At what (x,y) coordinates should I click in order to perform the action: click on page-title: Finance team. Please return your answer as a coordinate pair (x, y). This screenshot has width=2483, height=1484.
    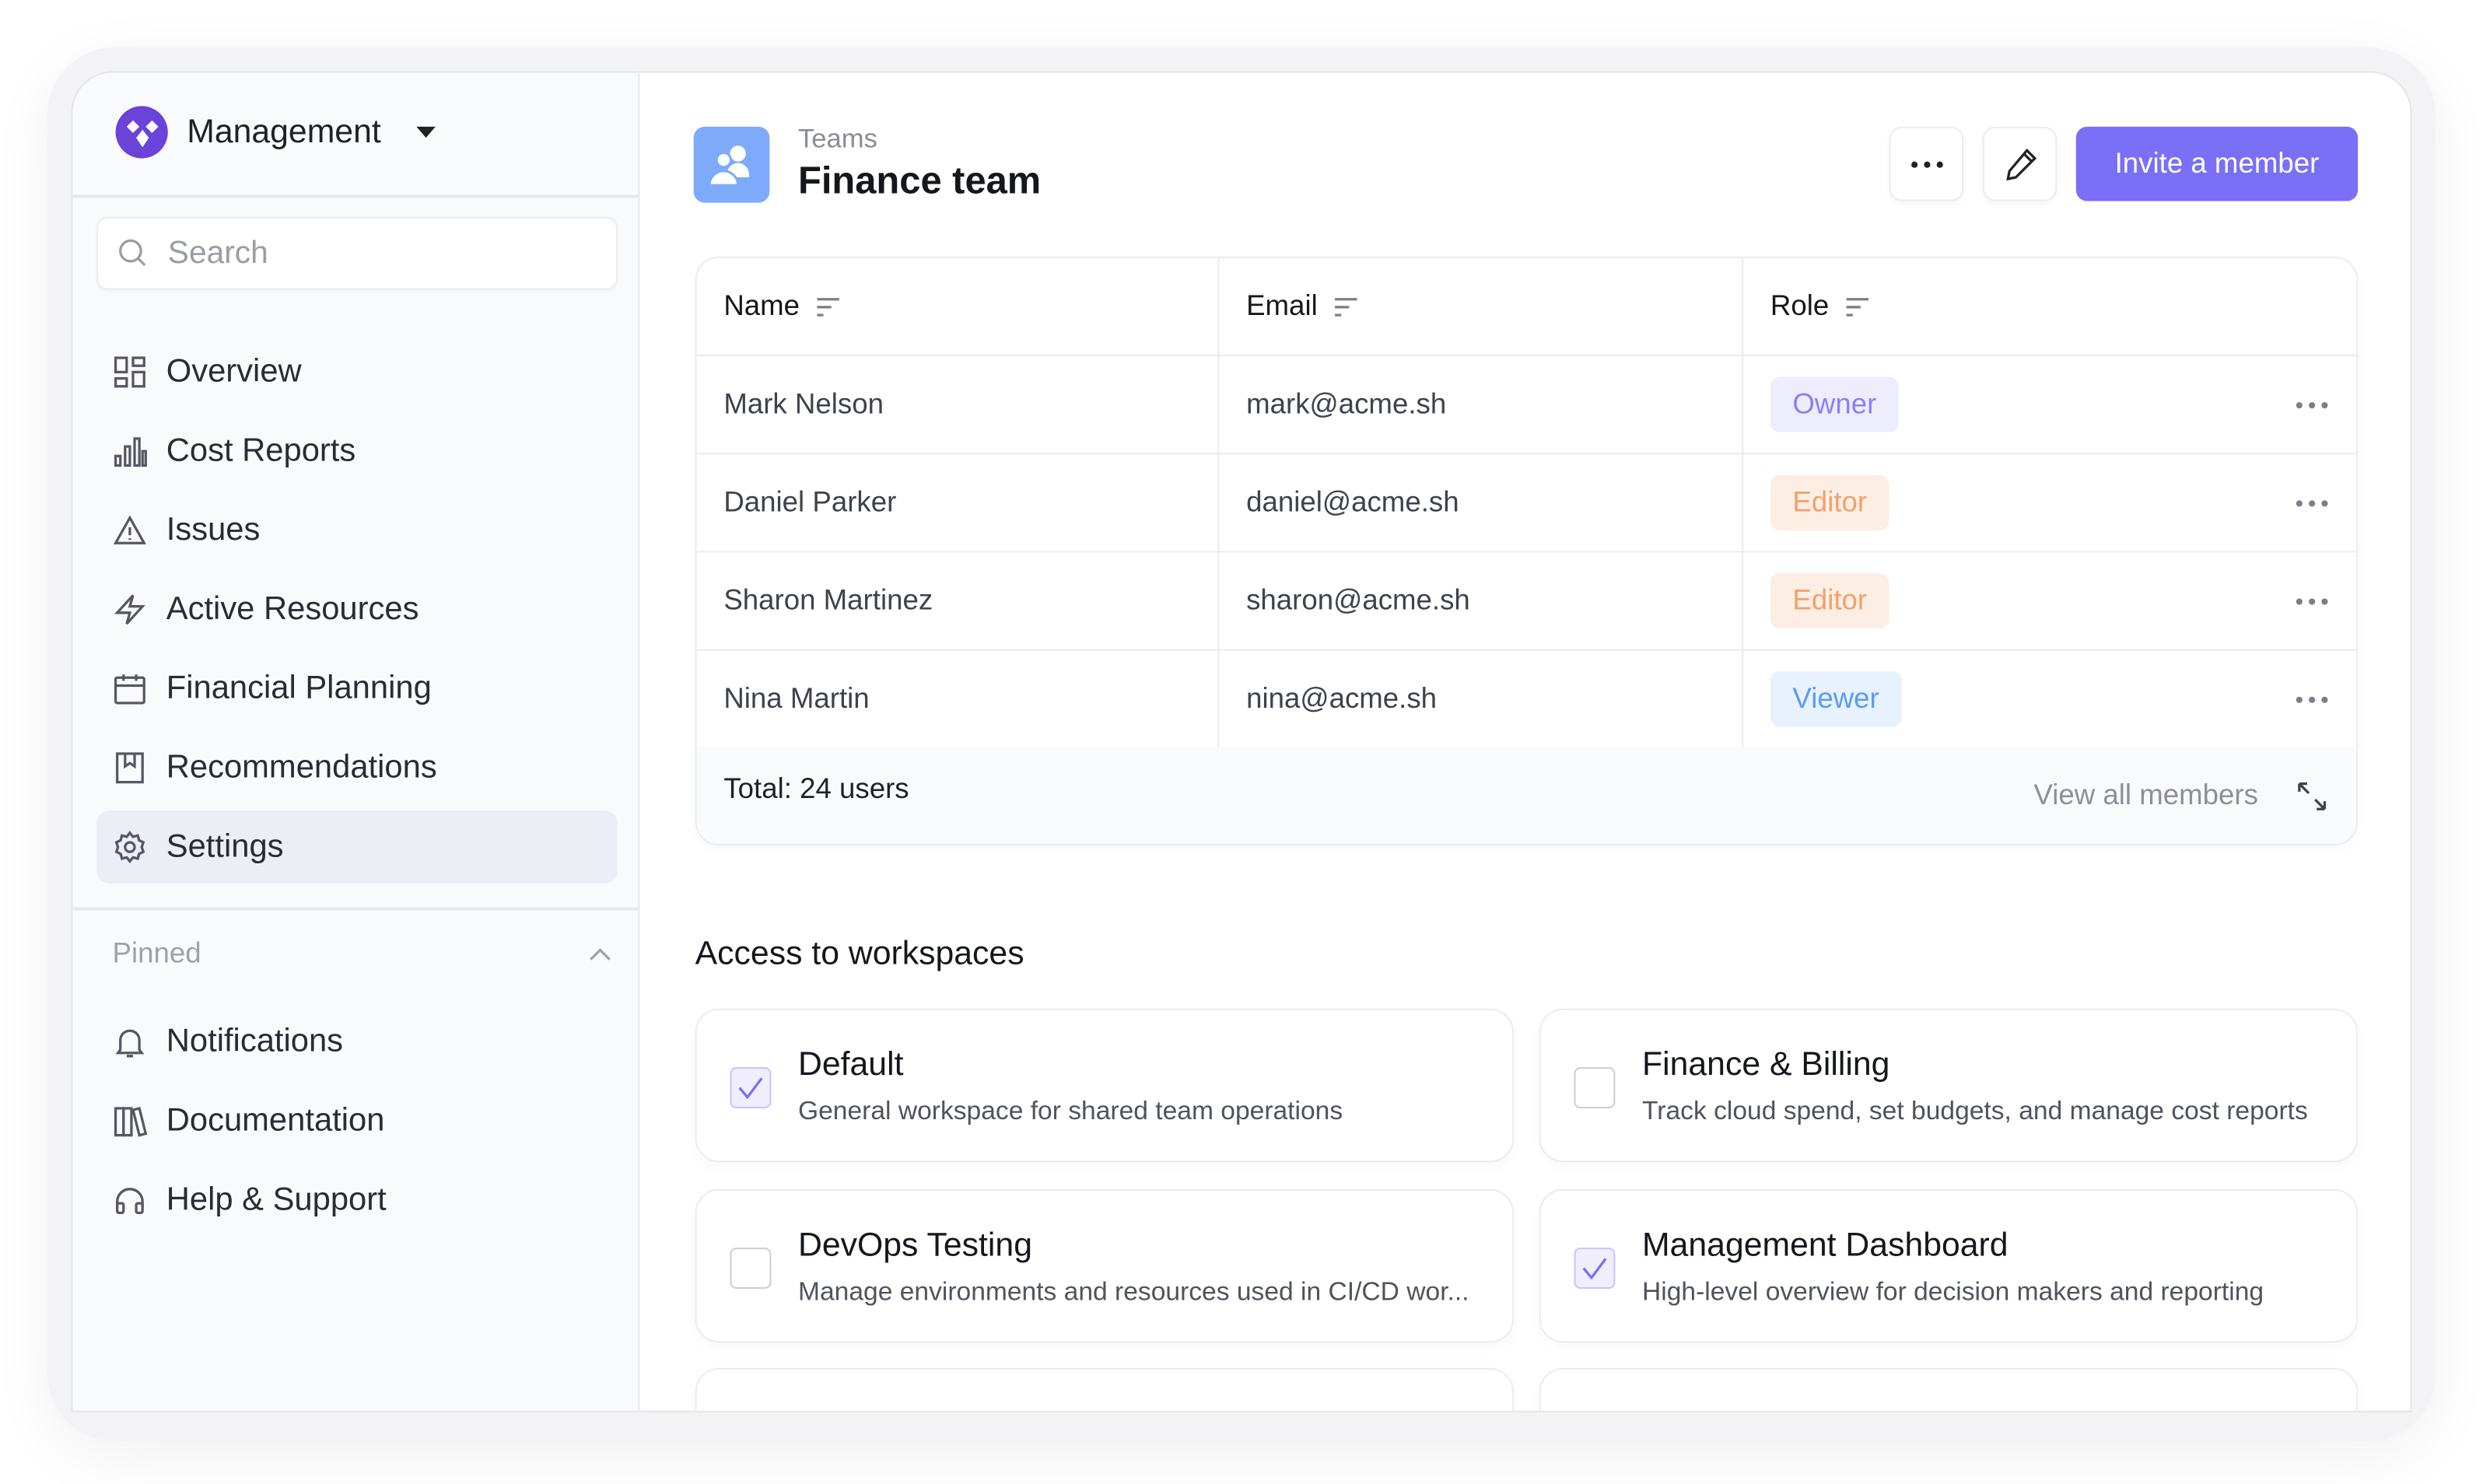
    Looking at the image, I should click on (920, 181).